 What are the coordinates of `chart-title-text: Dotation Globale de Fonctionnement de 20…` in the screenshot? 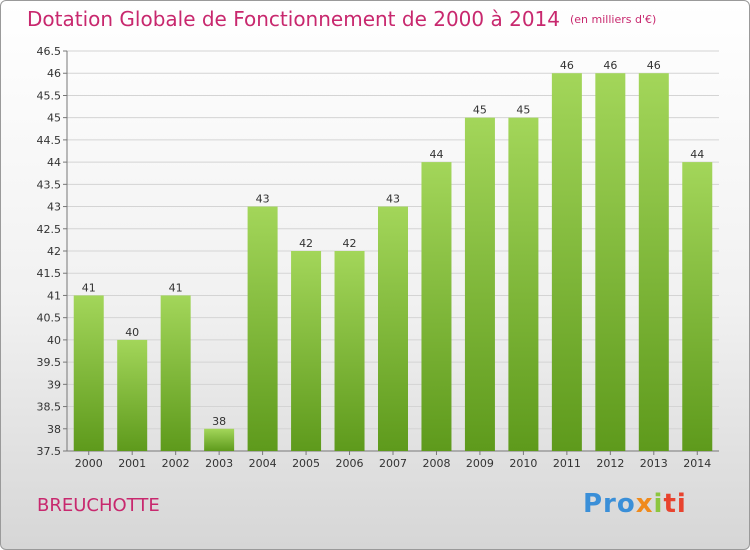 It's located at (293, 19).